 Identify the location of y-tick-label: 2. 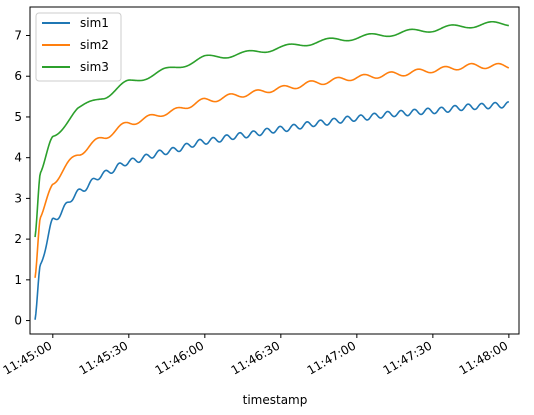
(18, 239).